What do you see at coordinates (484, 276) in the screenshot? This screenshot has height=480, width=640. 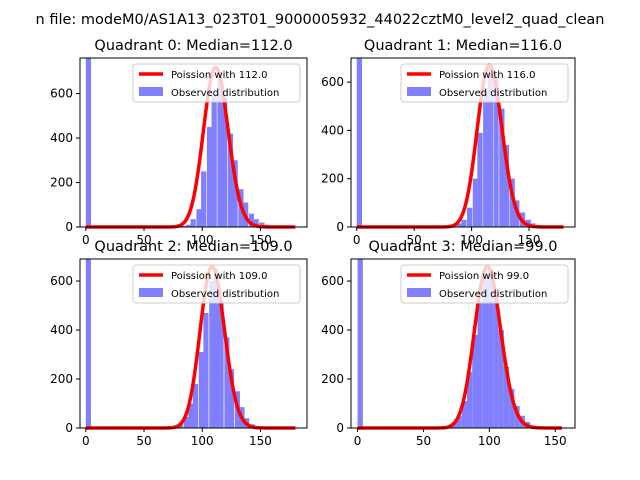 I see `legend-fit-label: Poission with 99.0` at bounding box center [484, 276].